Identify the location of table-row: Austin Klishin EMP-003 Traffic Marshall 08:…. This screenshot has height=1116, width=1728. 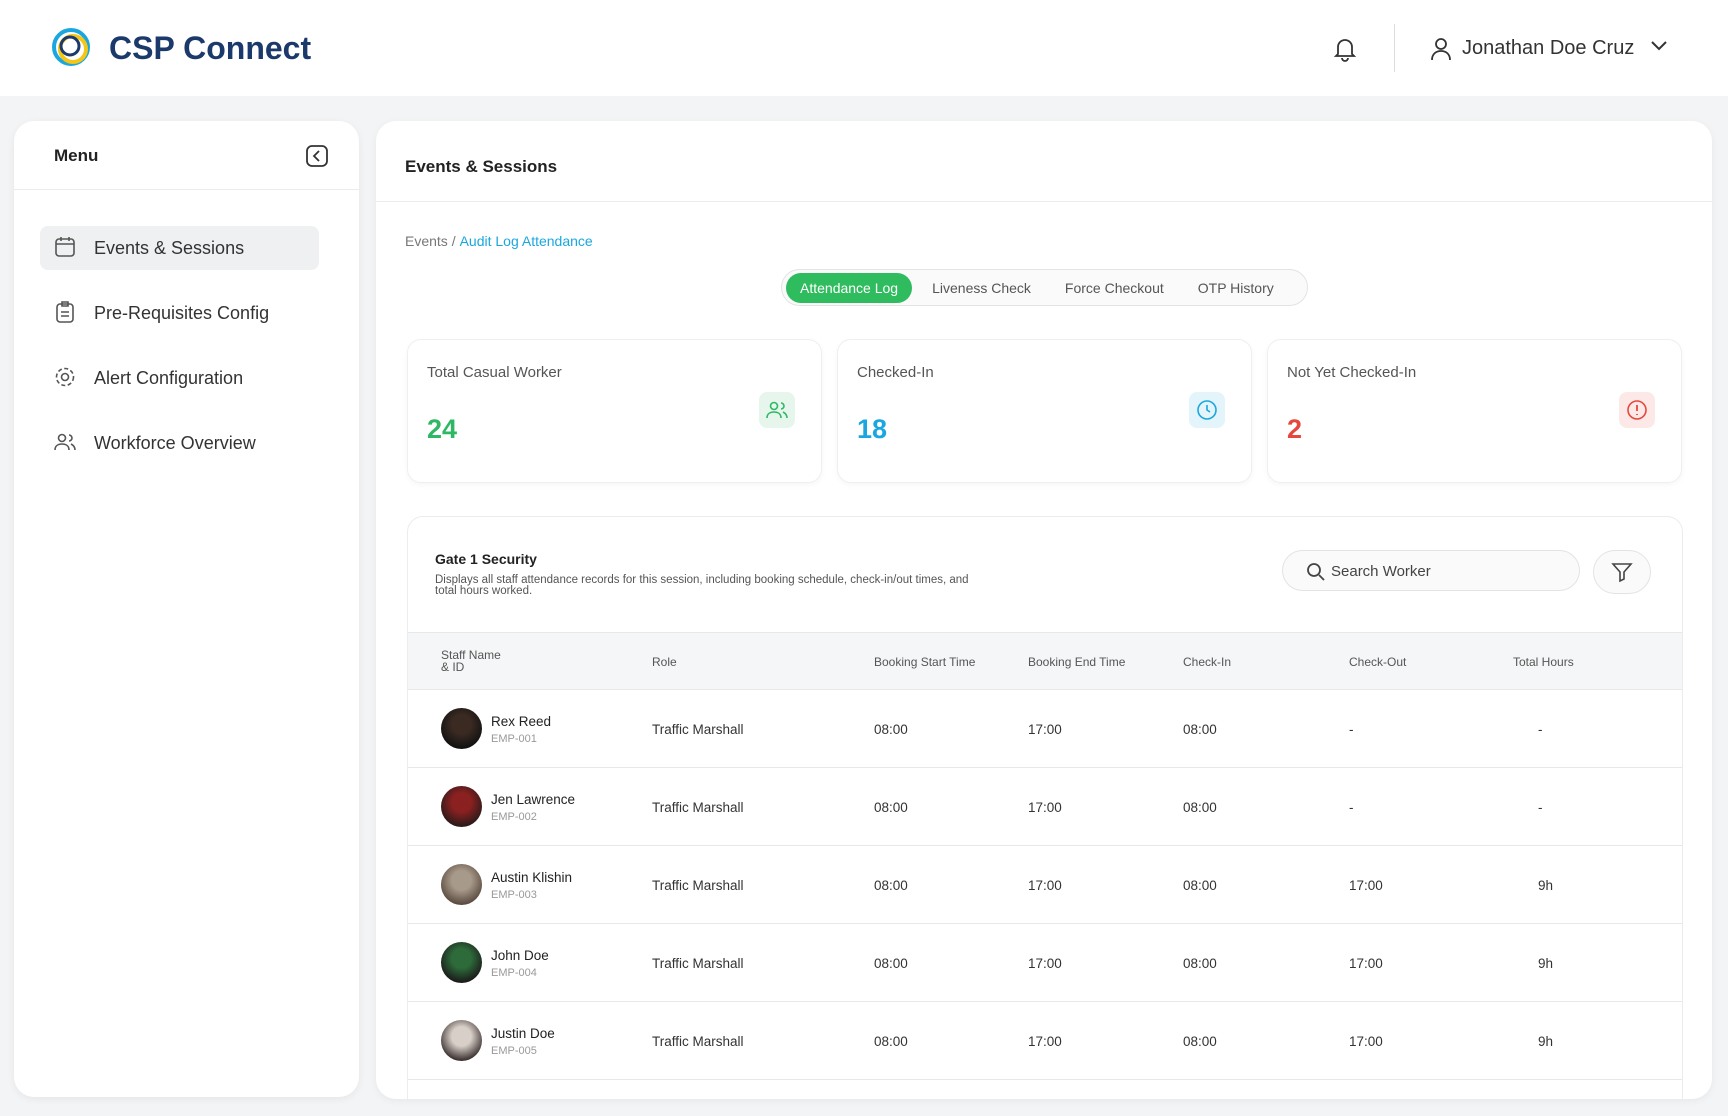
(1045, 885).